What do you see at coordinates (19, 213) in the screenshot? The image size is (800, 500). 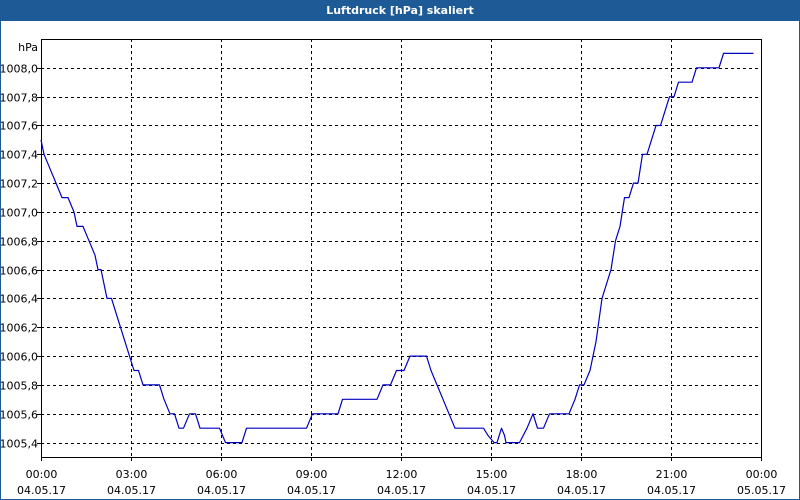 I see `y-tick-label: 1007,0` at bounding box center [19, 213].